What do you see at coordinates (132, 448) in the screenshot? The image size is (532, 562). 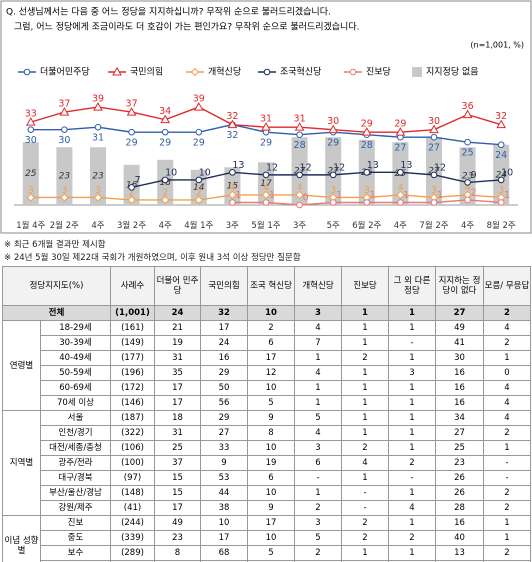 I see `sample-size: (106)` at bounding box center [132, 448].